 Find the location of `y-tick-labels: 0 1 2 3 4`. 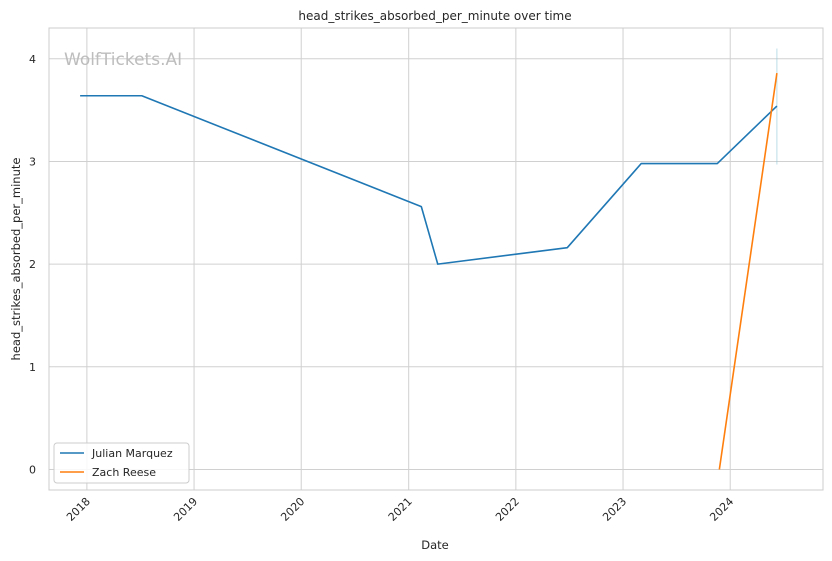

y-tick-labels: 0 1 2 3 4 is located at coordinates (32, 265).